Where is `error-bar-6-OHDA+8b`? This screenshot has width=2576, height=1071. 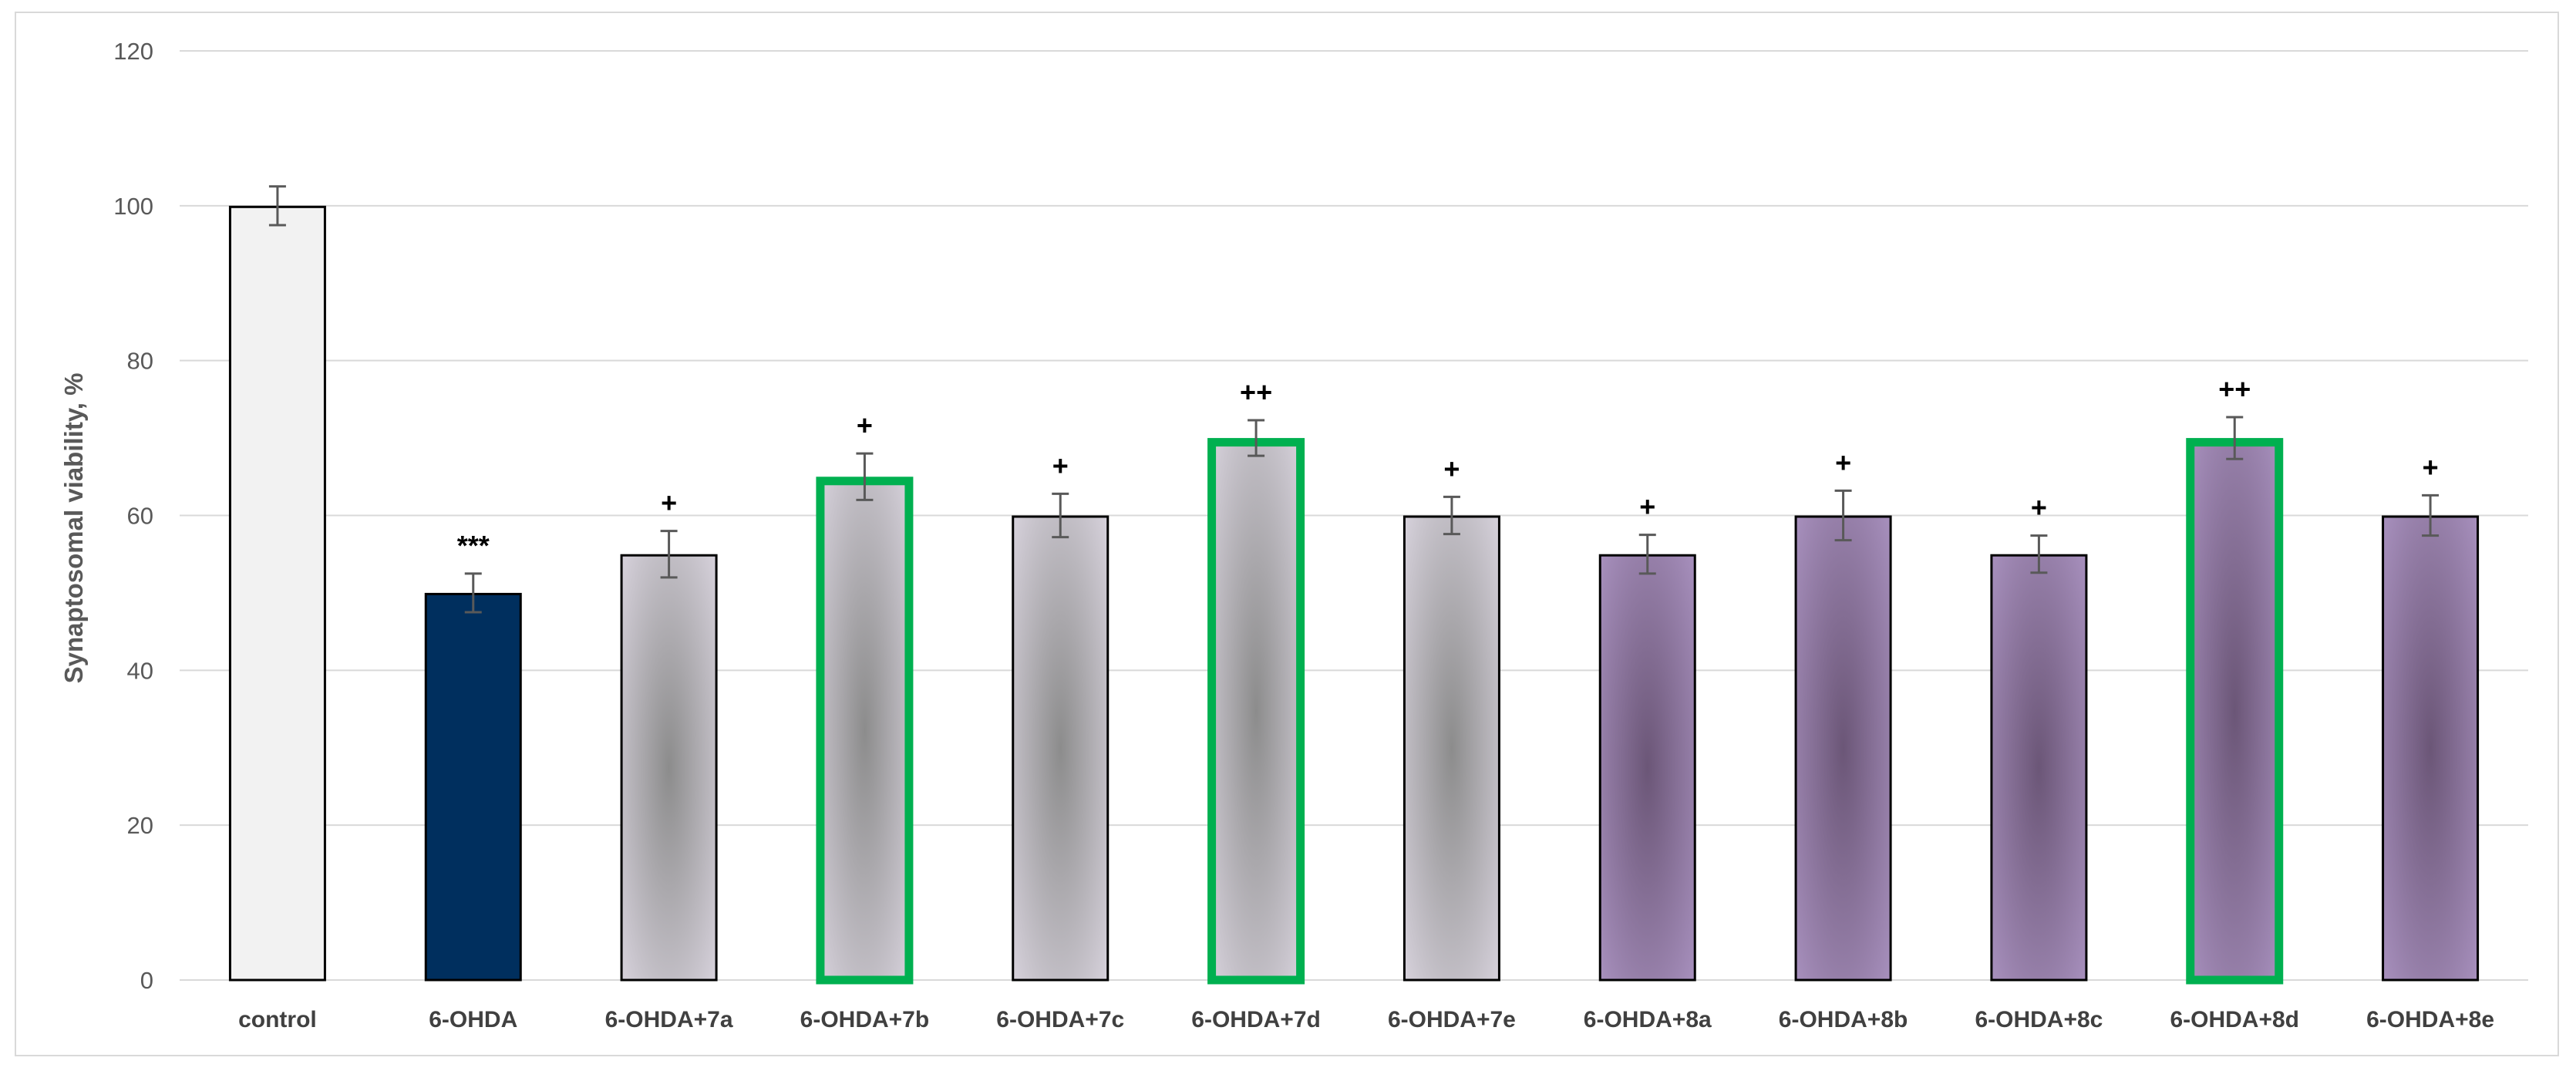 error-bar-6-OHDA+8b is located at coordinates (1843, 515).